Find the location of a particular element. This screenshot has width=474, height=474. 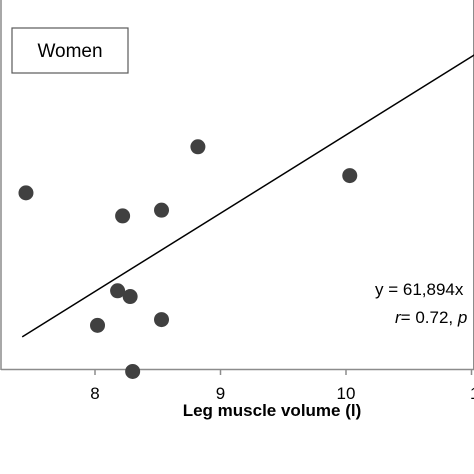

correlation-stats: r= 0.72, p is located at coordinates (431, 317).